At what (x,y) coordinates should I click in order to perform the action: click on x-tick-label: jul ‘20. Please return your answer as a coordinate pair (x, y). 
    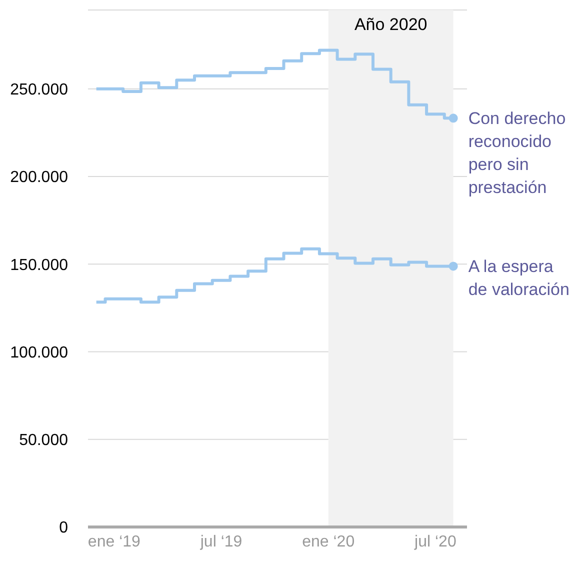
    Looking at the image, I should click on (435, 541).